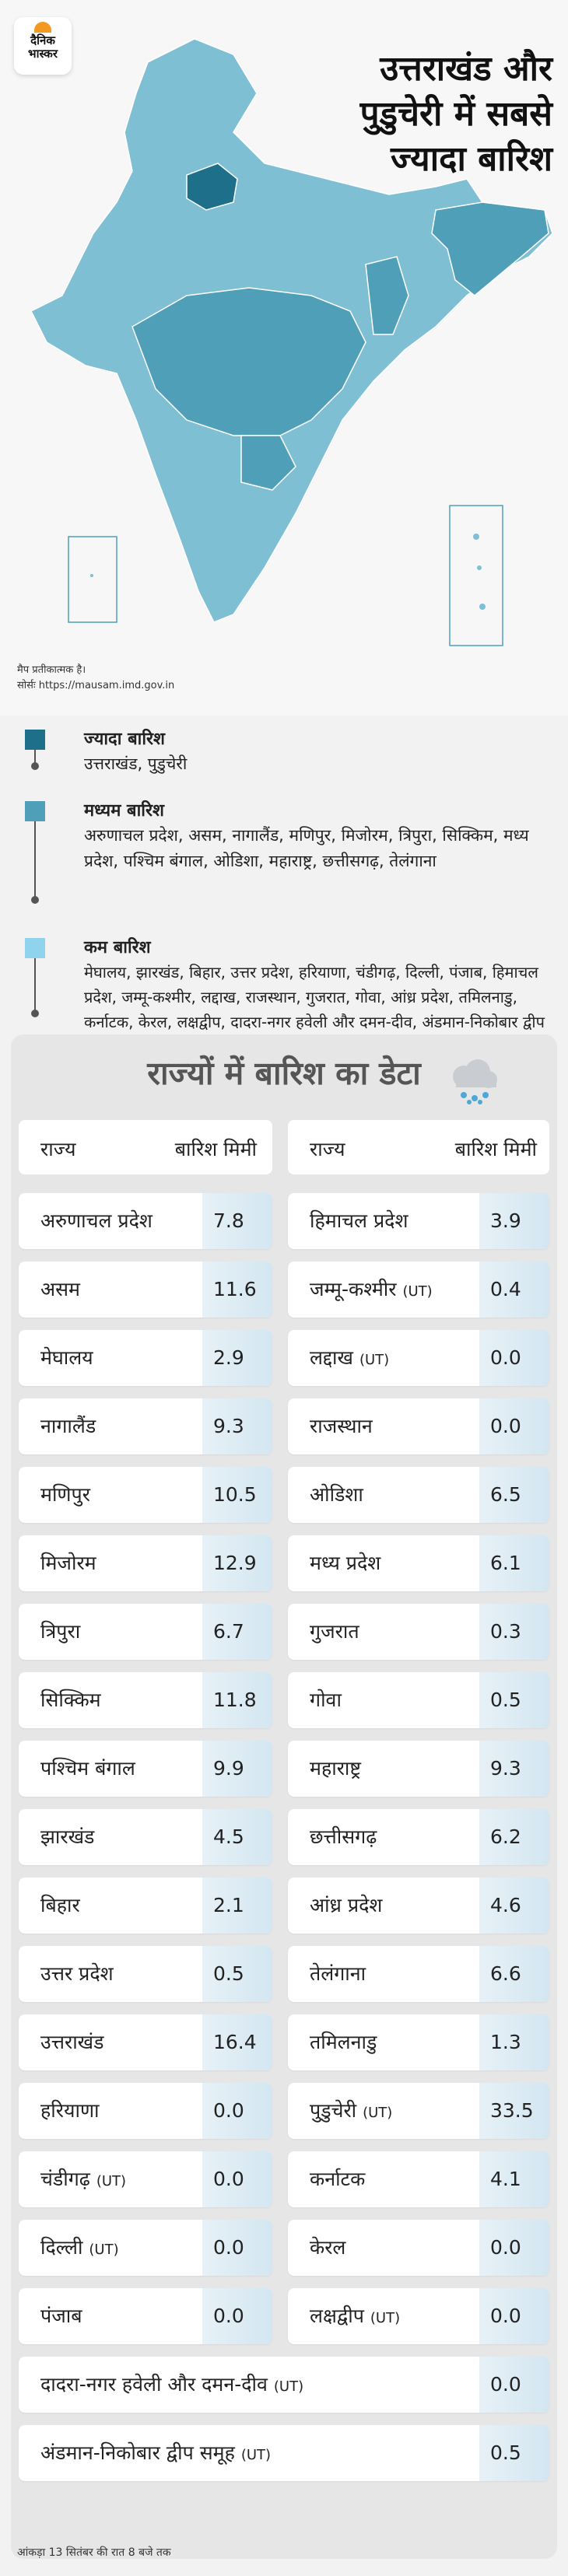 The height and width of the screenshot is (2576, 568). Describe the element at coordinates (495, 1149) in the screenshot. I see `header-rain-right: बारिश मिमी` at that location.